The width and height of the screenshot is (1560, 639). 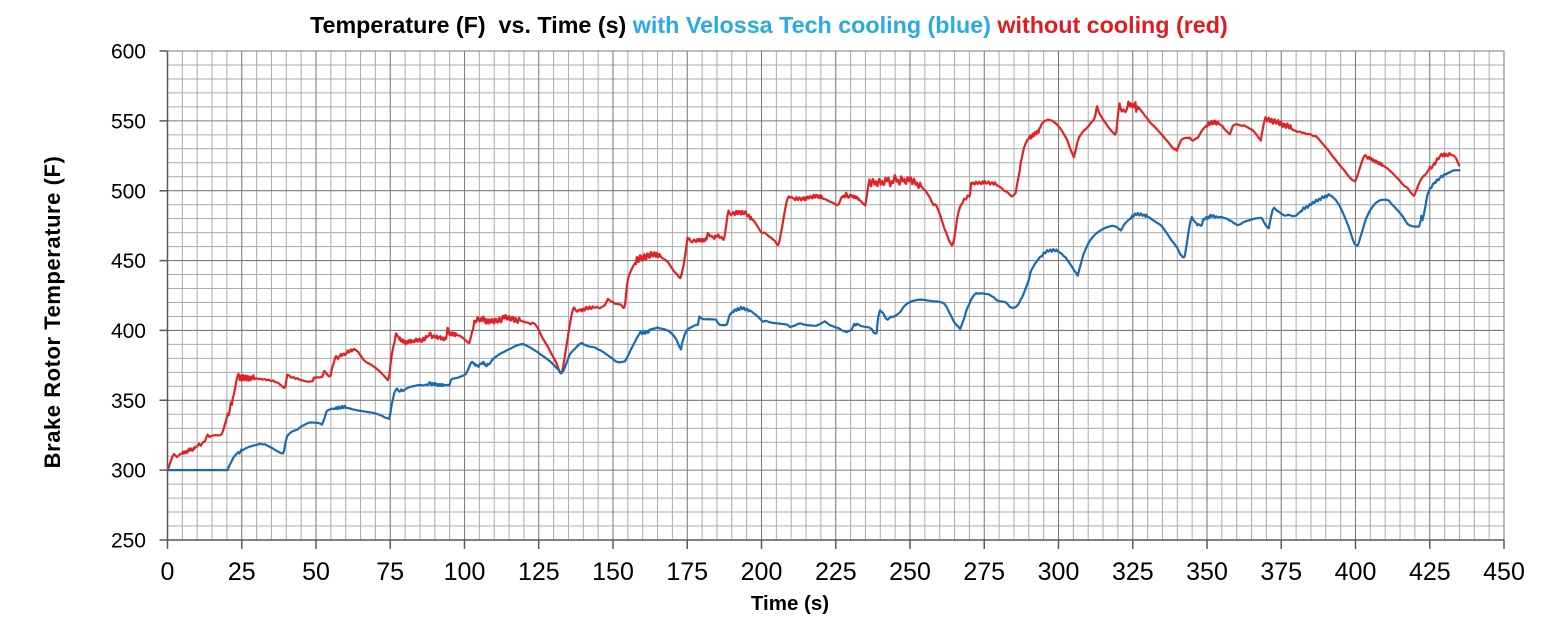 I want to click on svg-text: 500, so click(x=128, y=191).